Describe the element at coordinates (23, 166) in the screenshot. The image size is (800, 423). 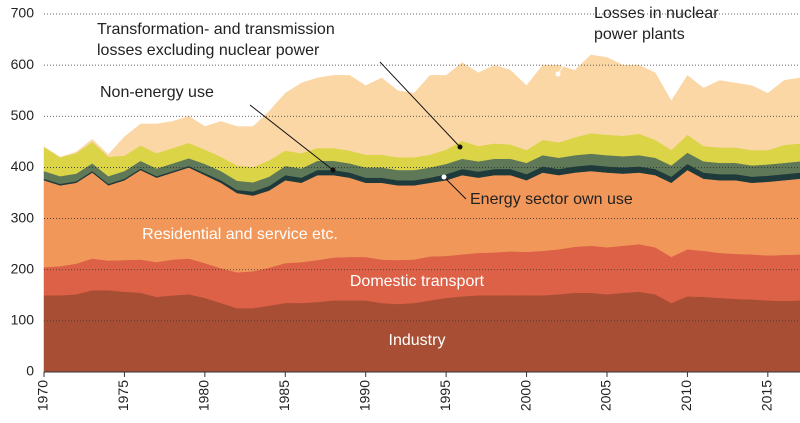
I see `y-tick-label: 400` at that location.